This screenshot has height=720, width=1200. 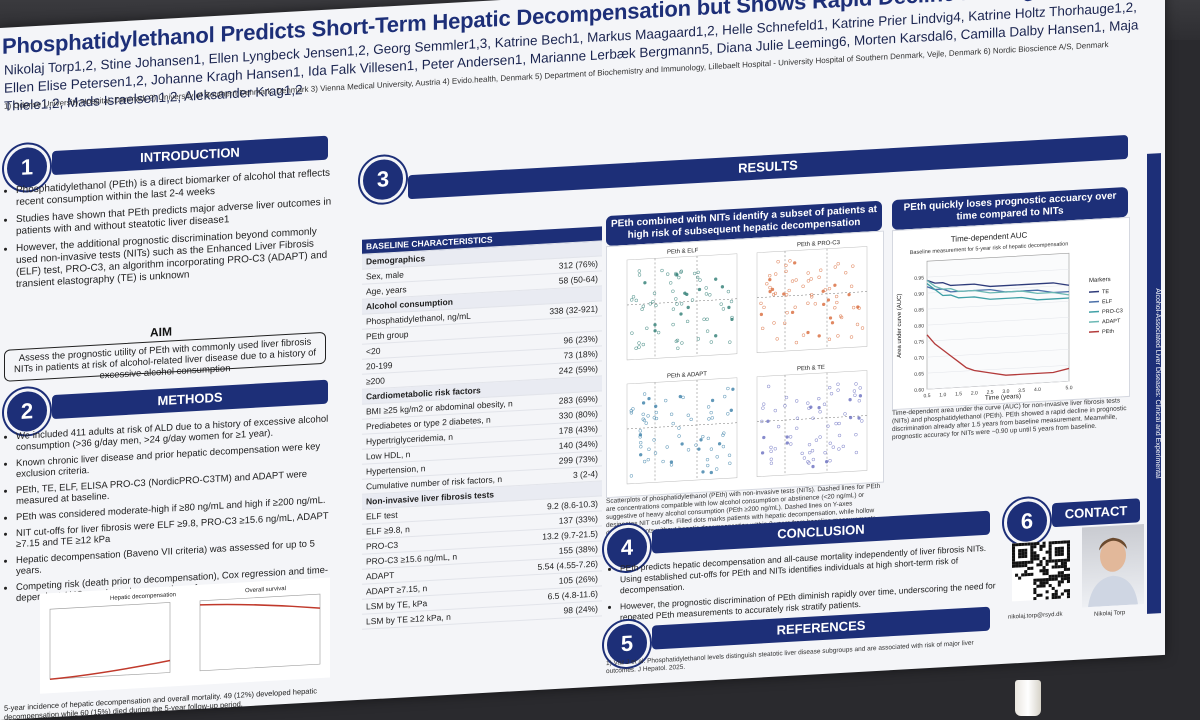 I want to click on qr-code, so click(x=1041, y=571).